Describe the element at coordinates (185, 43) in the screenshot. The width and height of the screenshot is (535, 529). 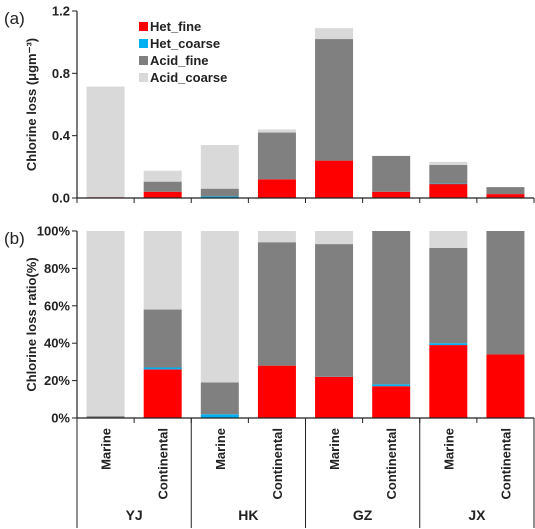
I see `legend-label: Het_coarse` at that location.